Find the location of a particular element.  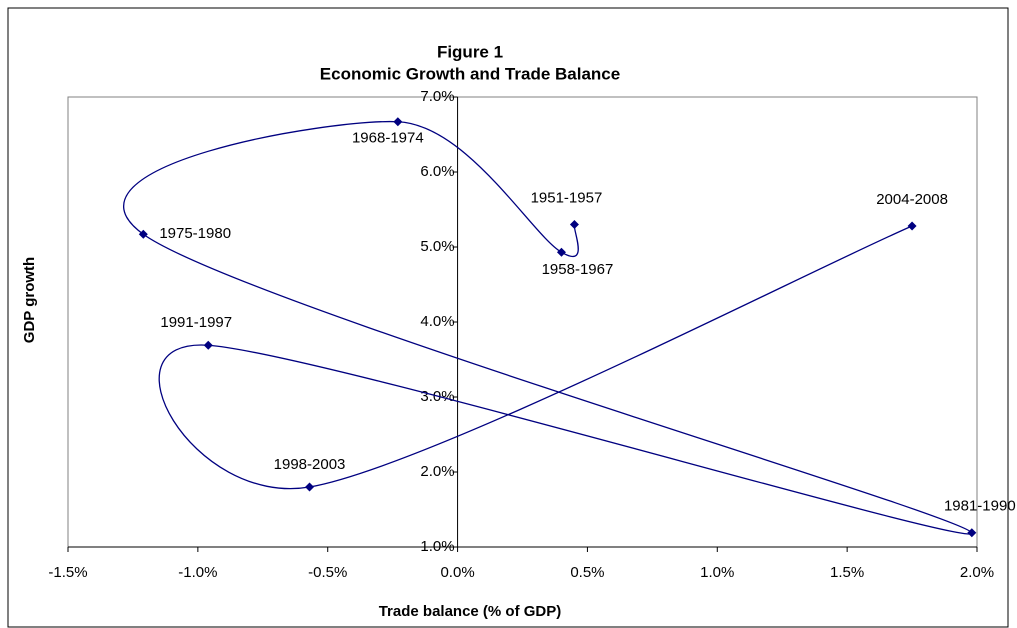

y-tick-label: 6.0% is located at coordinates (437, 171).